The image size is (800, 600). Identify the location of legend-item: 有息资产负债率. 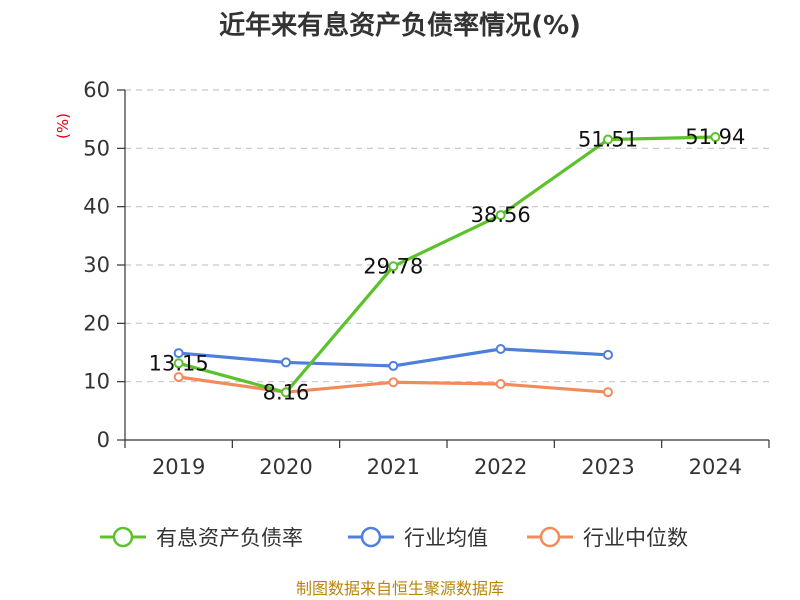
(201, 538).